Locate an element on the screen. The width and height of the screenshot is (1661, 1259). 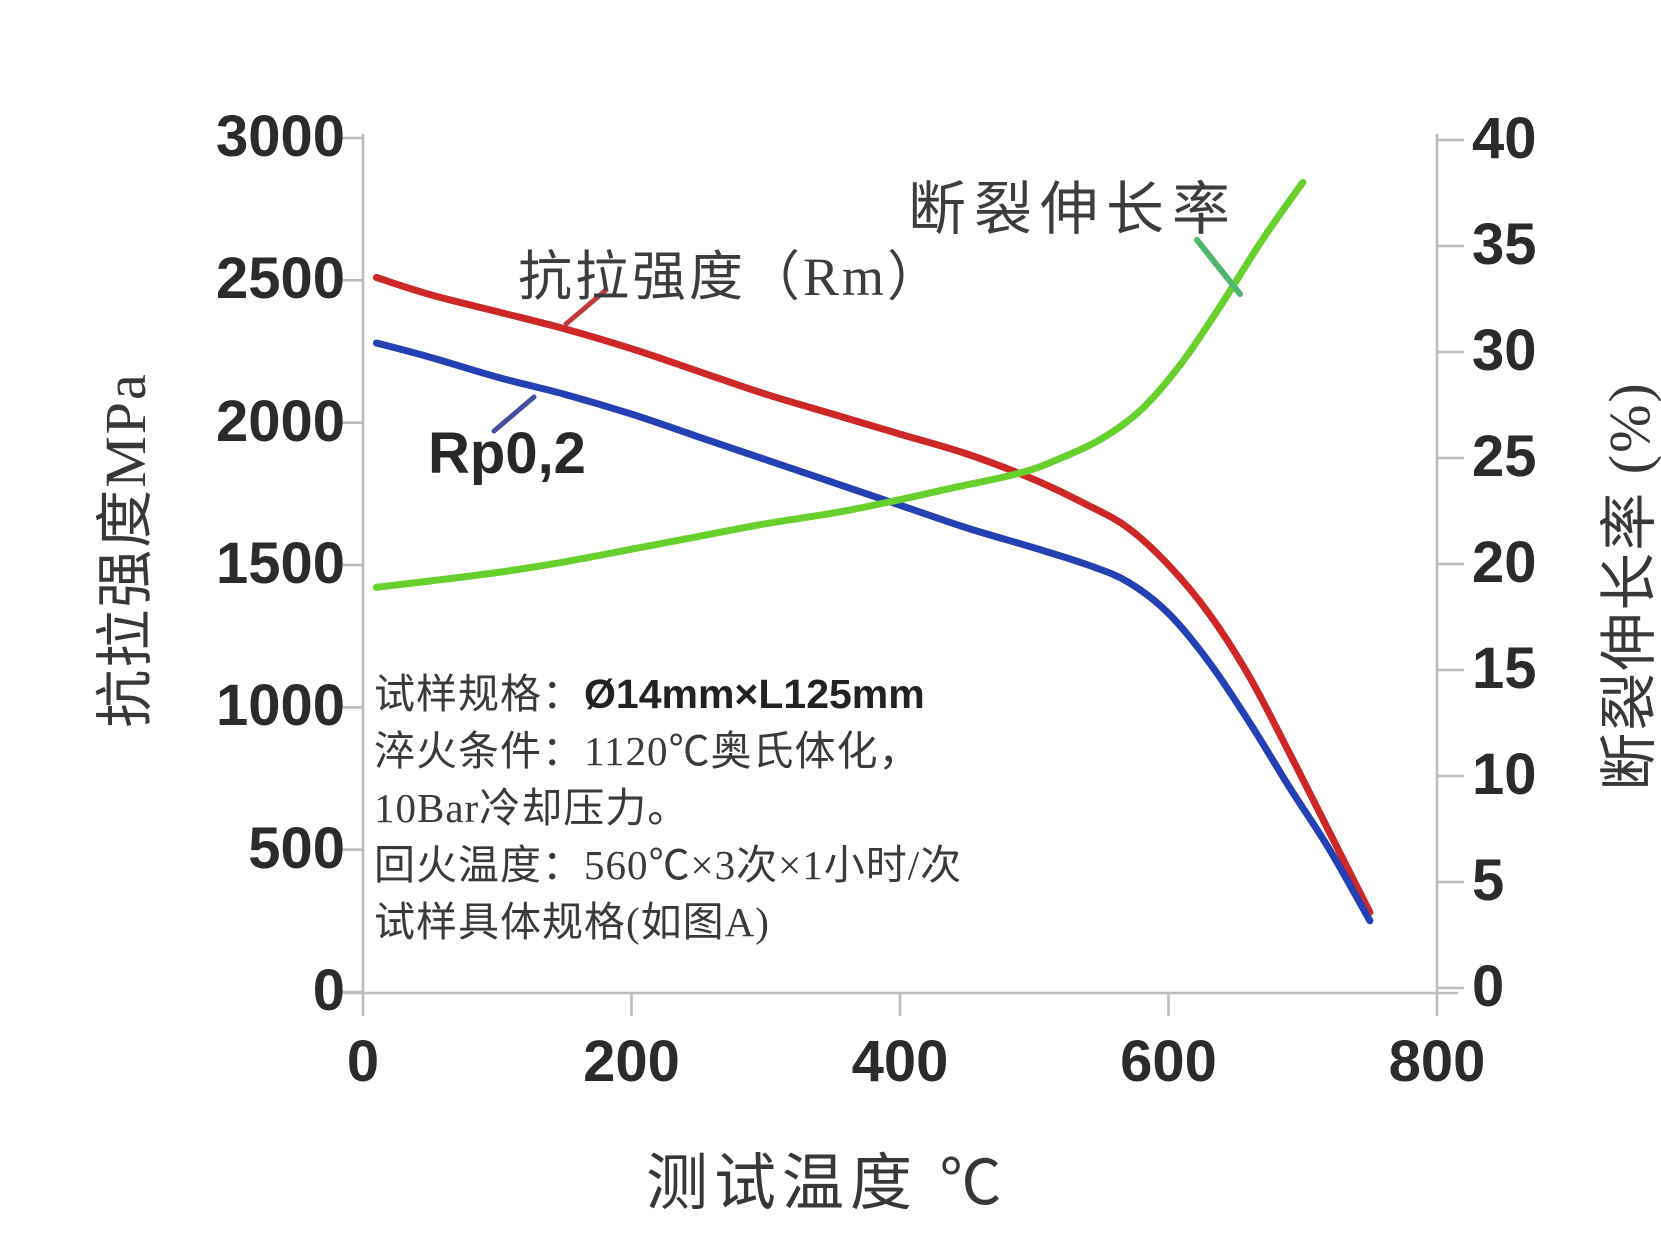
x-axis-title: 测试温度 ℃ is located at coordinates (827, 1184).